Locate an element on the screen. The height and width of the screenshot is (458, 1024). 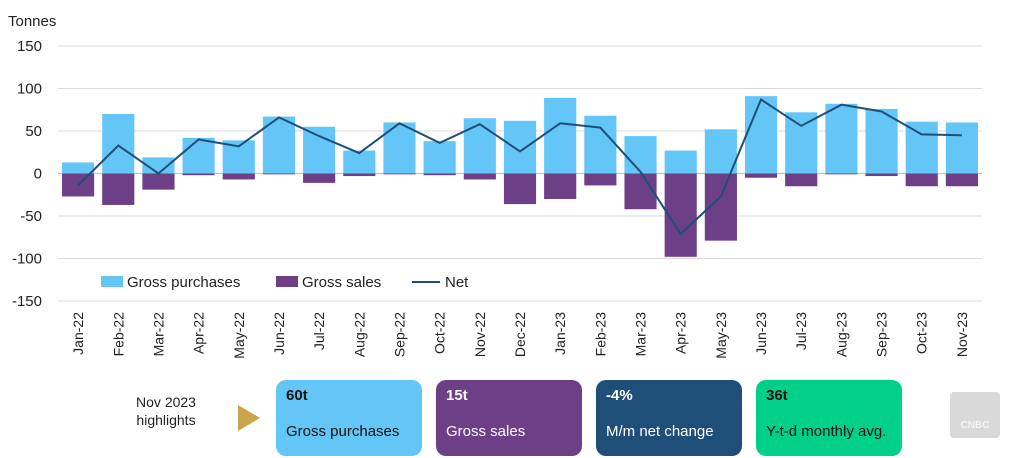
x-tick-label: Sep-22 is located at coordinates (399, 334).